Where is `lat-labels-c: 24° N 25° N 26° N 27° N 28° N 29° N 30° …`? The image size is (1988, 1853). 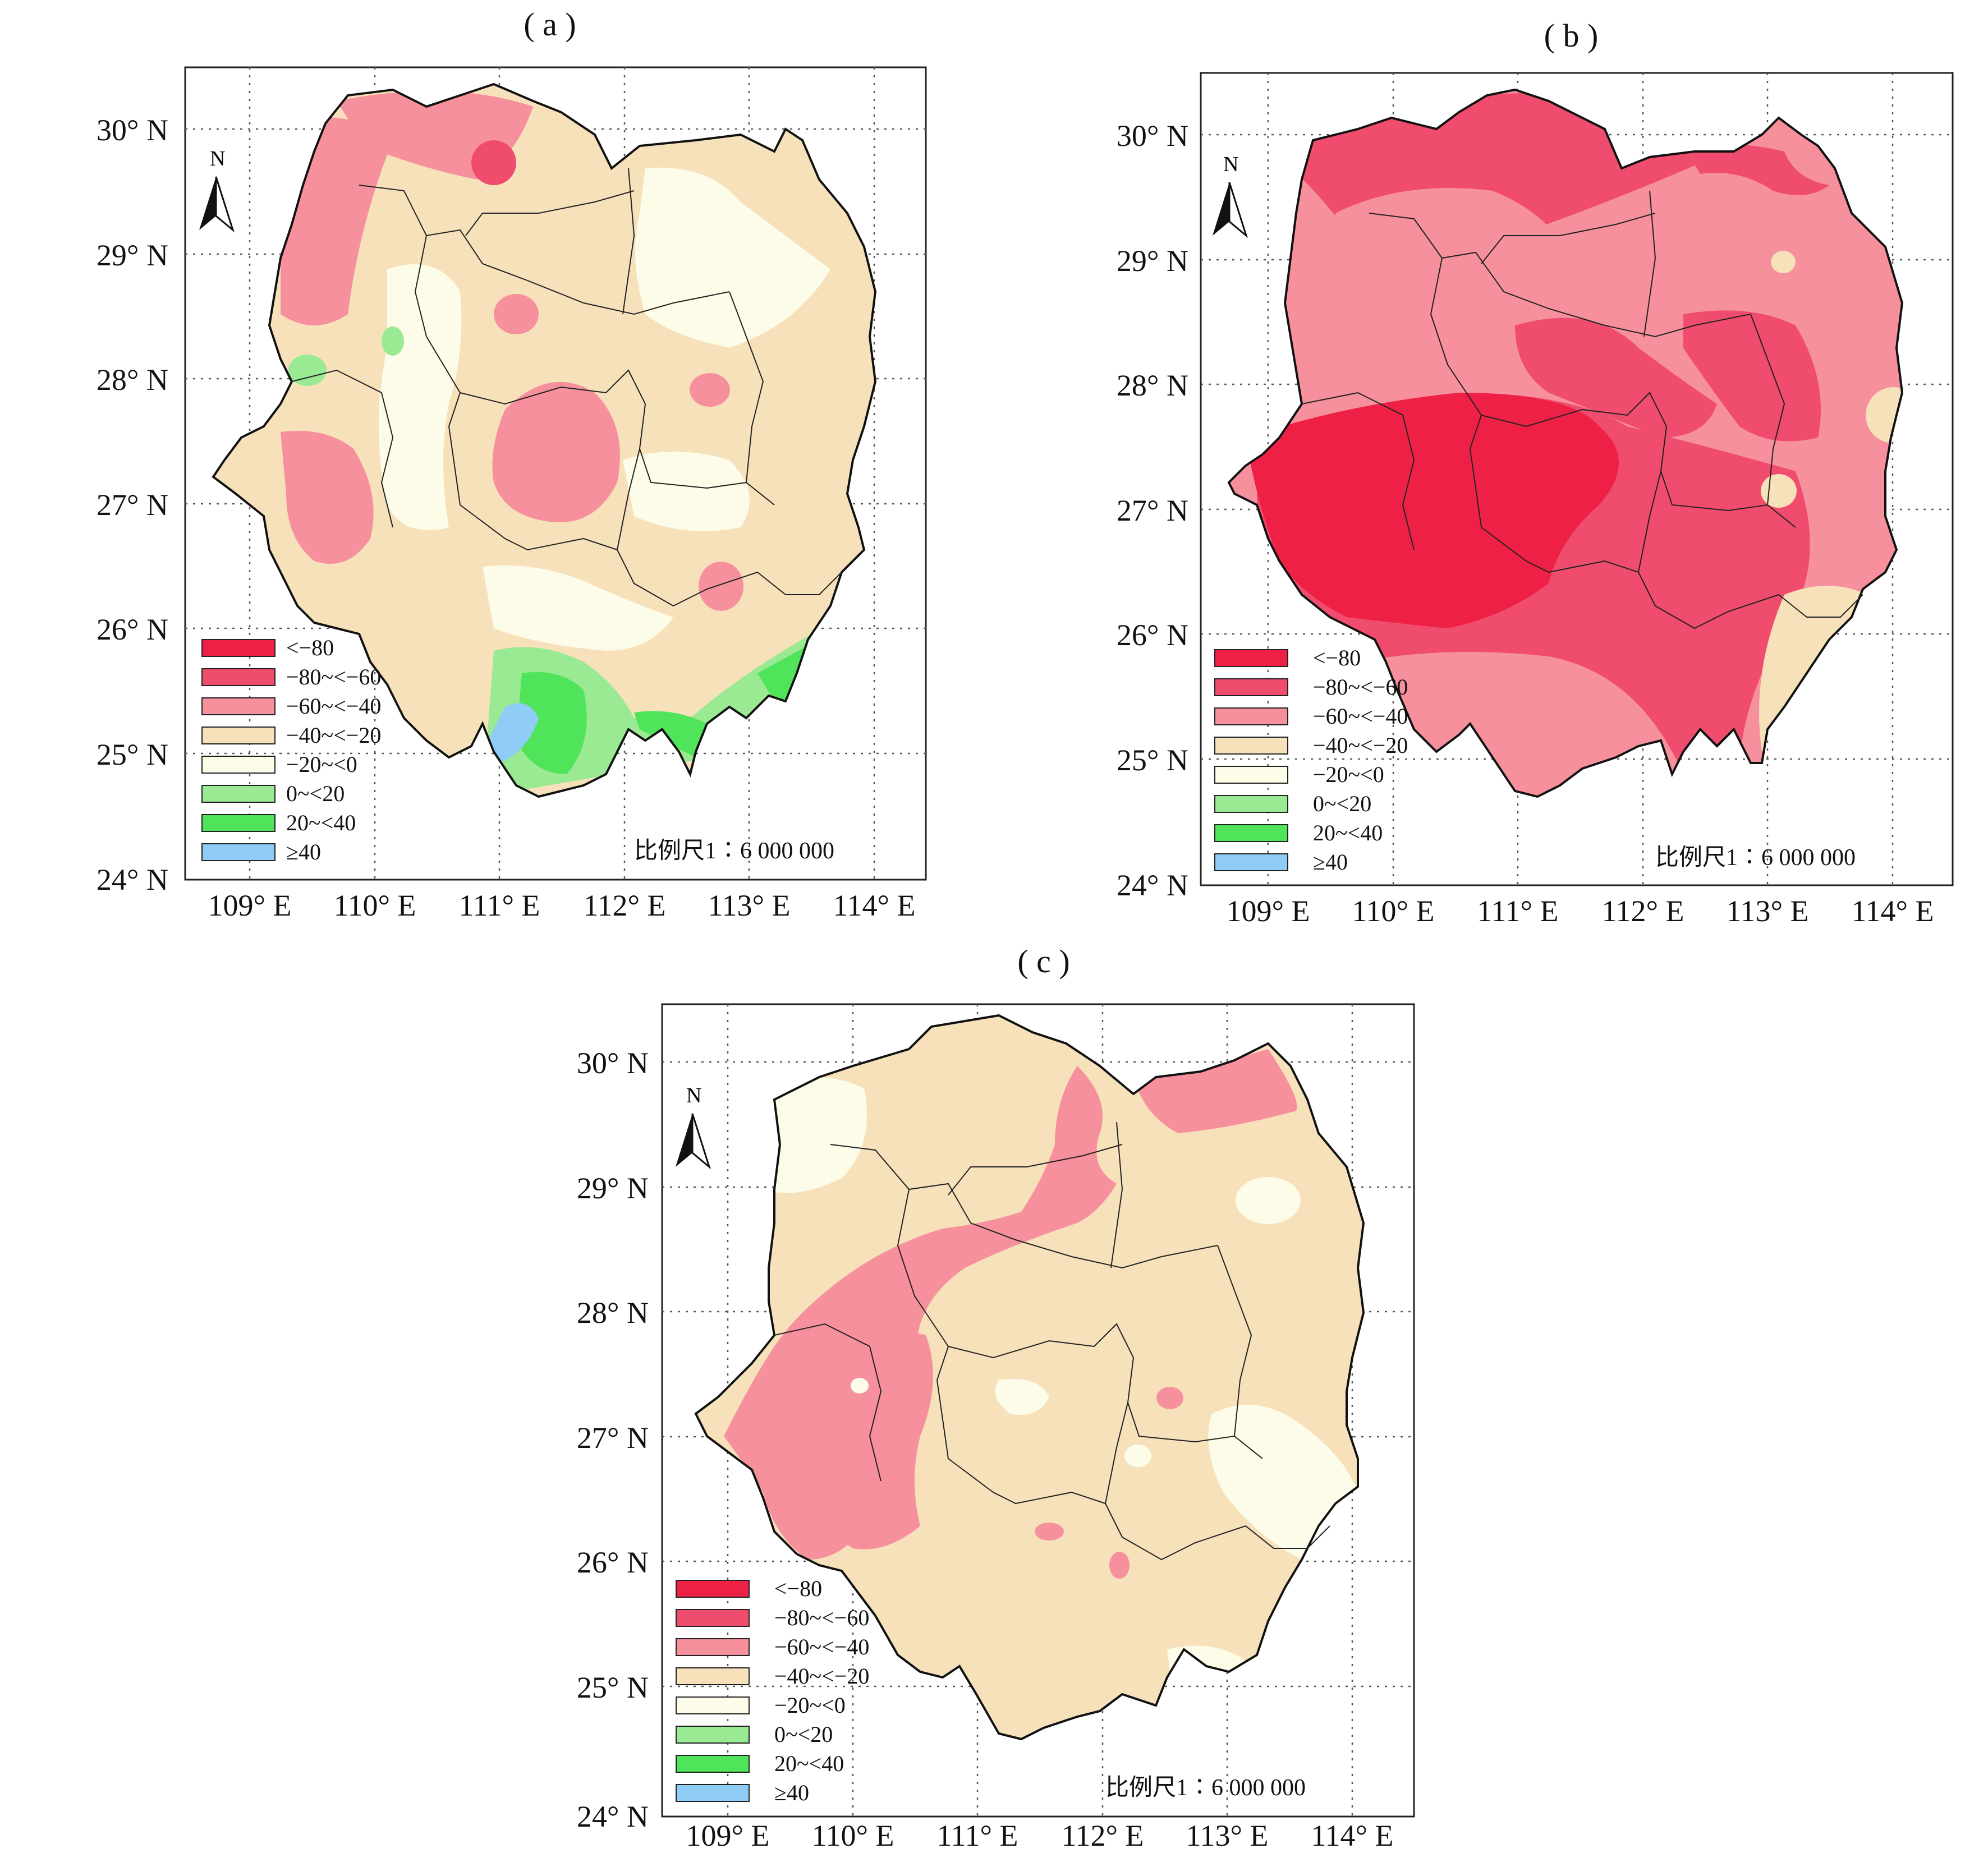 lat-labels-c: 24° N 25° N 26° N 27° N 28° N 29° N 30° … is located at coordinates (613, 1439).